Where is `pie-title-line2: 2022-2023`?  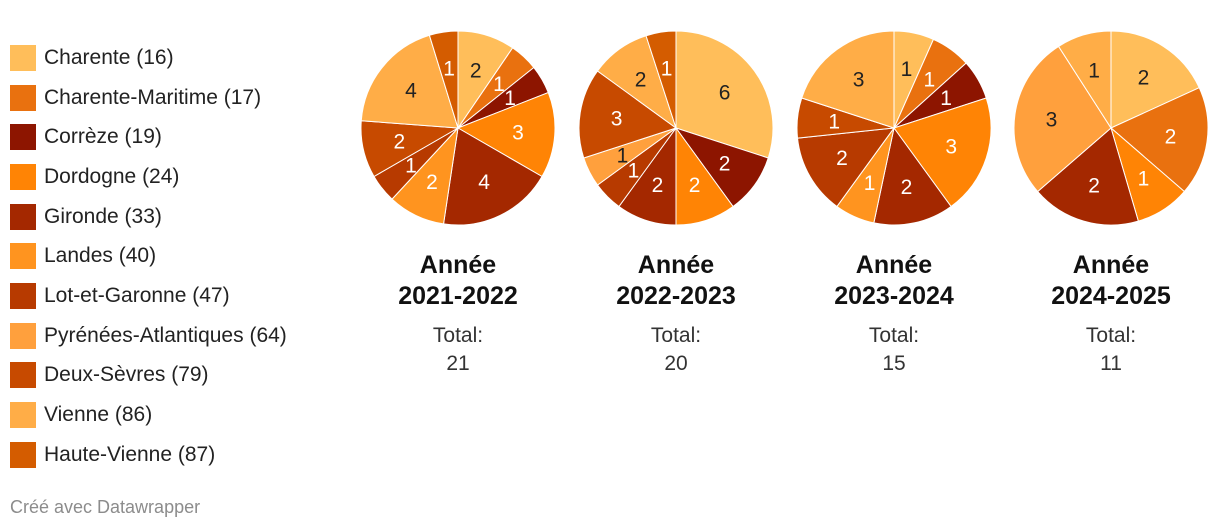
pie-title-line2: 2022-2023 is located at coordinates (676, 296).